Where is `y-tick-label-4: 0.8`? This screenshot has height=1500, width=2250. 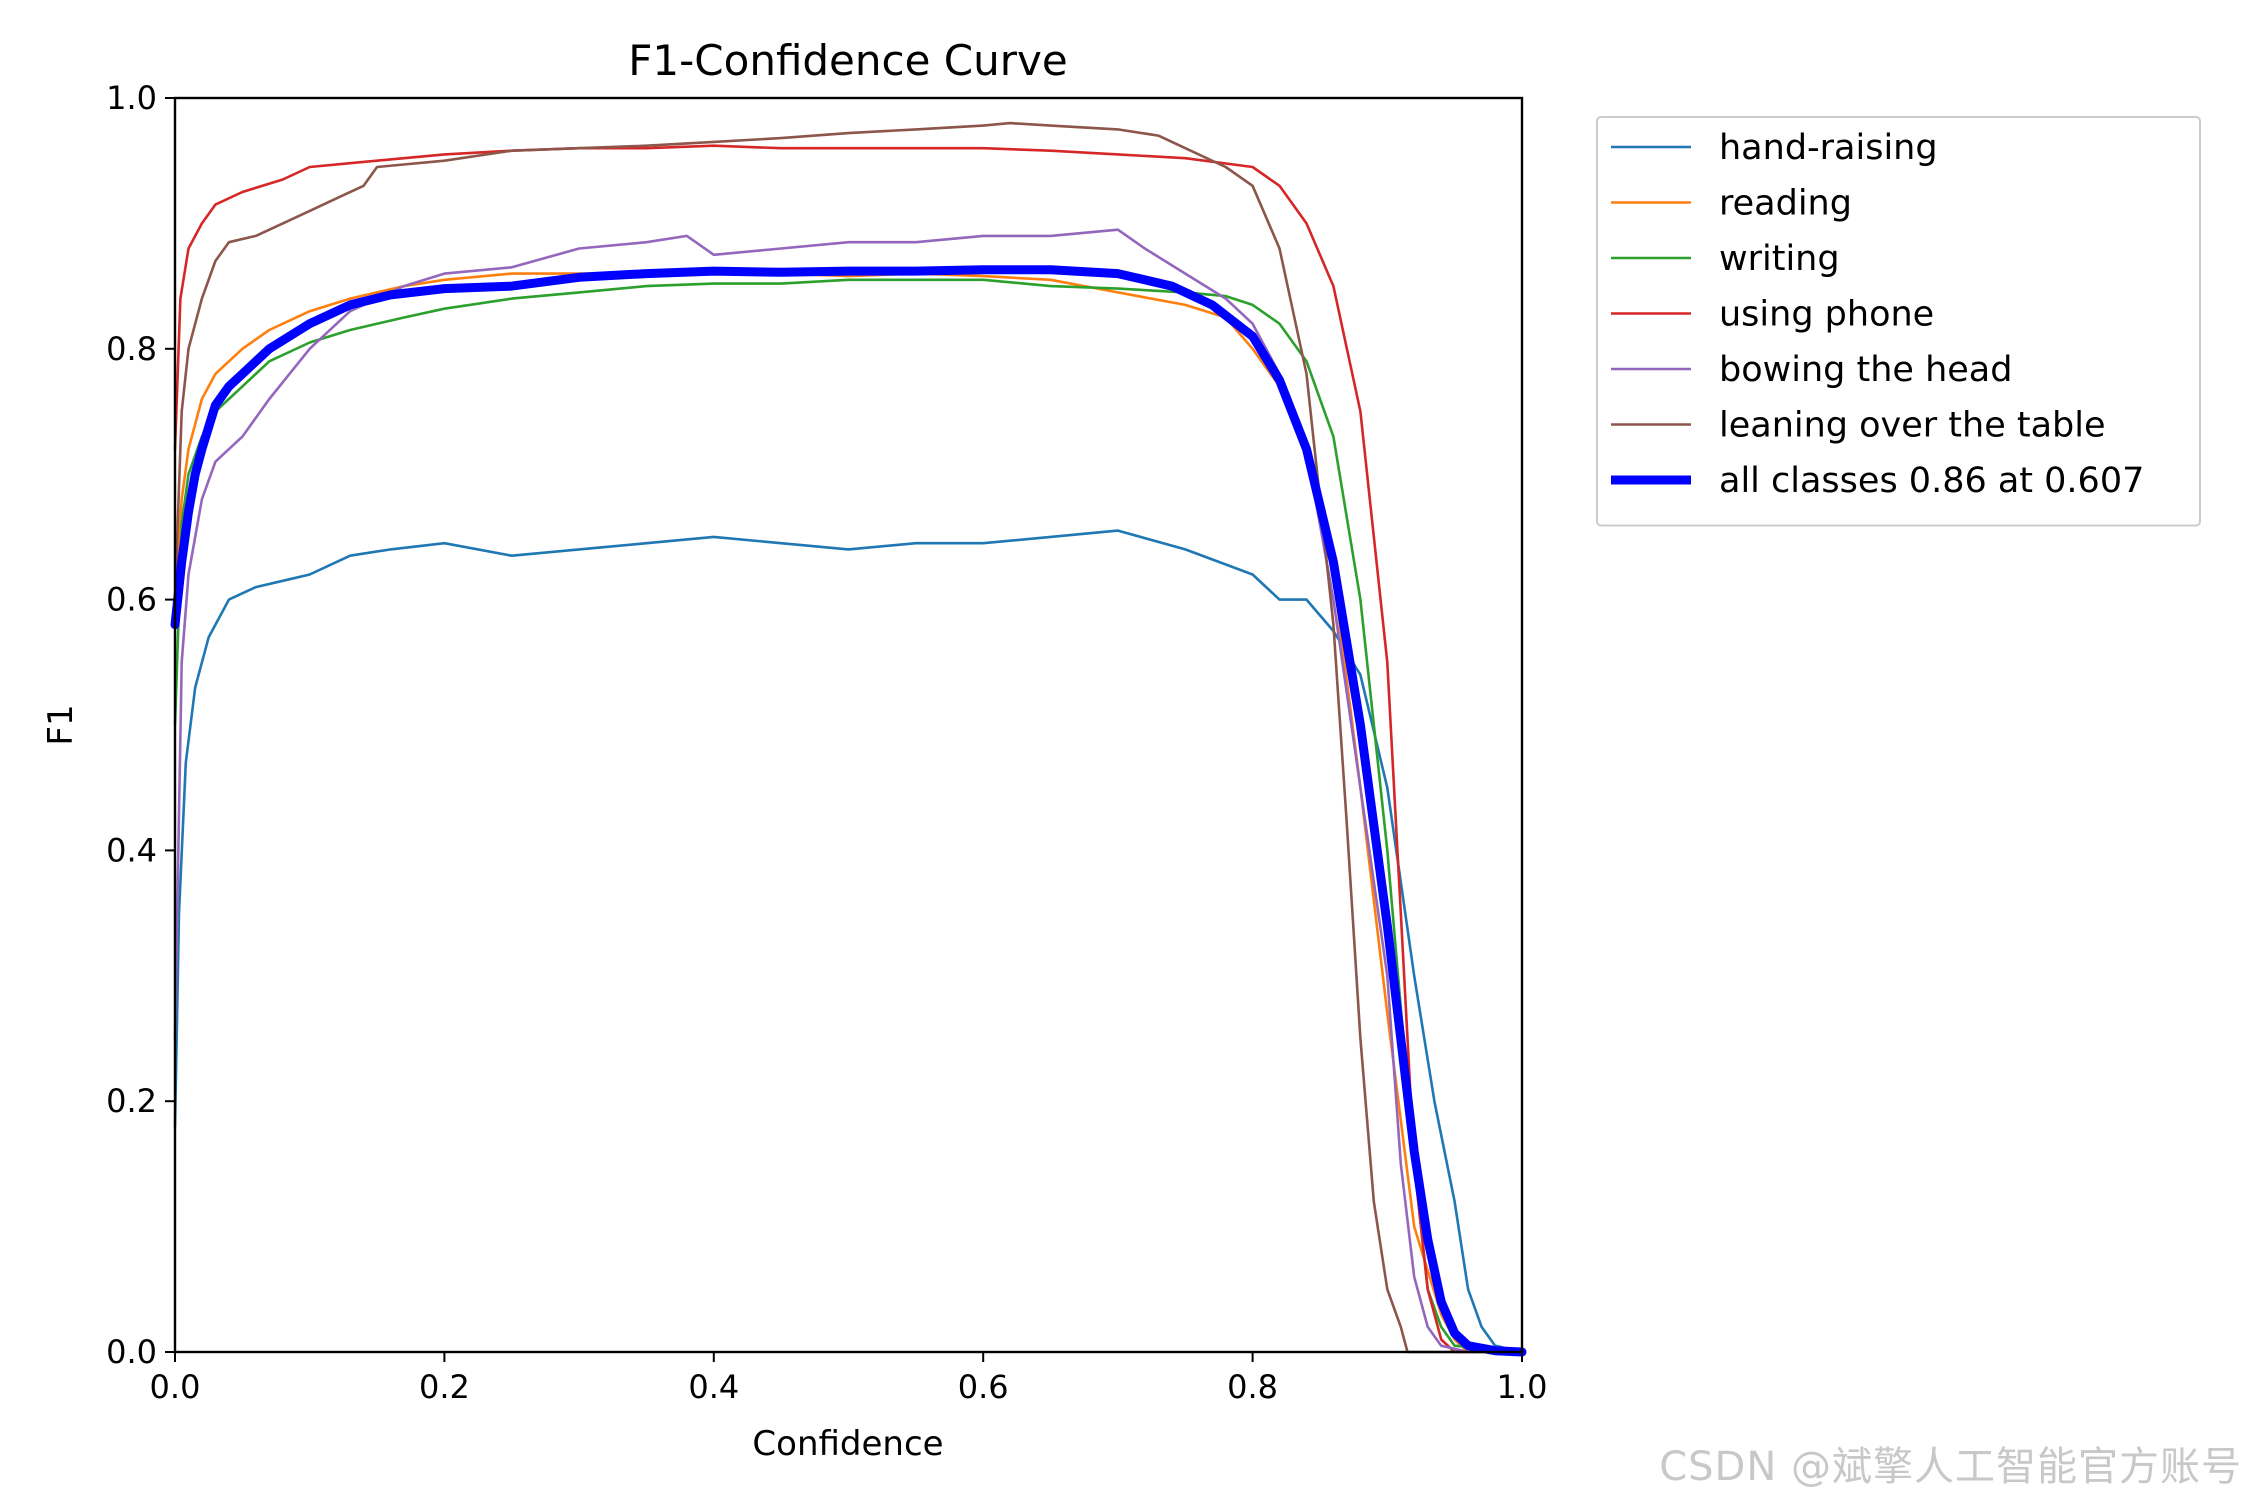 y-tick-label-4: 0.8 is located at coordinates (131, 349).